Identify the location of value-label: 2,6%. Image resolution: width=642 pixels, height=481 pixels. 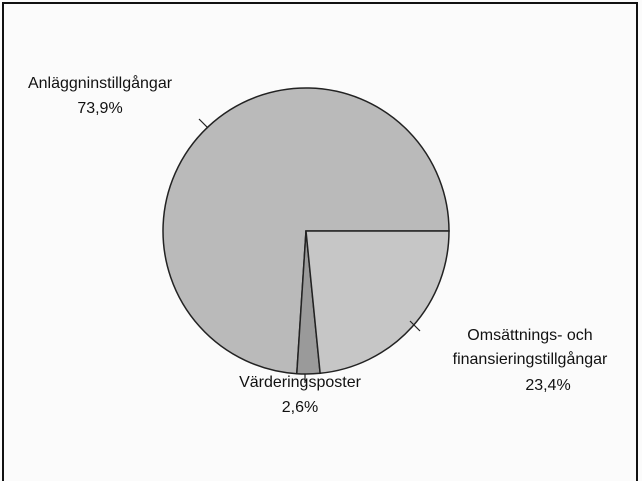
(300, 407).